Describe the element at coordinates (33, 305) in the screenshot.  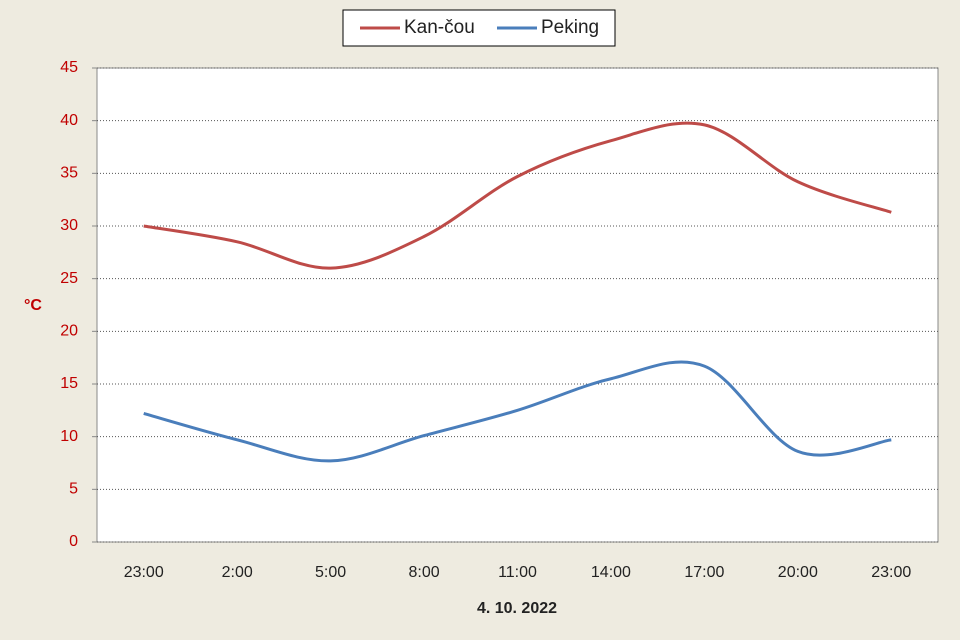
I see `y-axis-label: °C` at that location.